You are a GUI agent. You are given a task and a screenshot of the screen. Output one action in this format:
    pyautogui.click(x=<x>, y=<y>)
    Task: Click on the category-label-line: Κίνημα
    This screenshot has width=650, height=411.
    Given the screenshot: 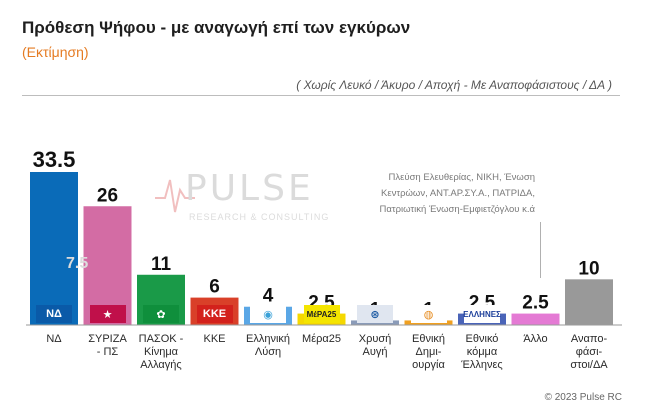 What is the action you would take?
    pyautogui.click(x=161, y=352)
    